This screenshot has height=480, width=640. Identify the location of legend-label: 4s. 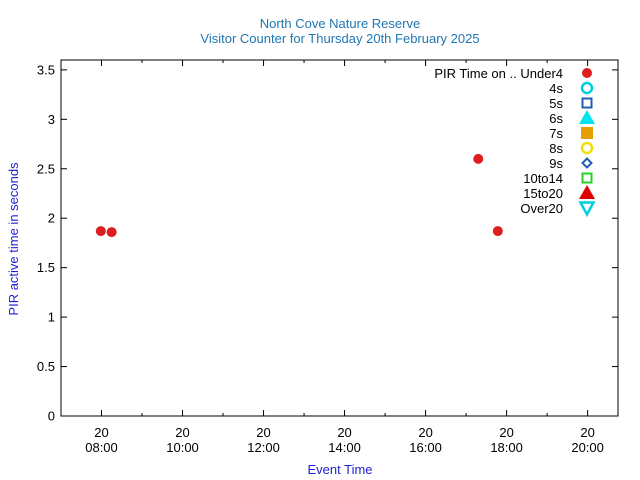
(556, 88).